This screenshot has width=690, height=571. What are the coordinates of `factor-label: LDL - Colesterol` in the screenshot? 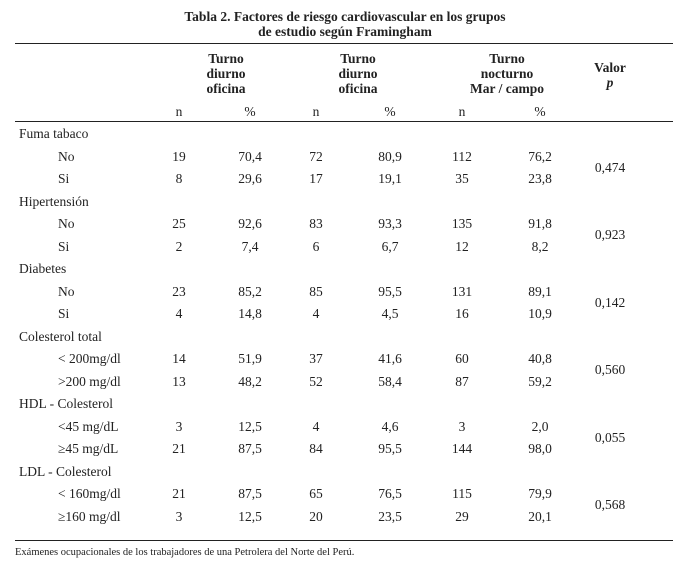 It's located at (65, 471).